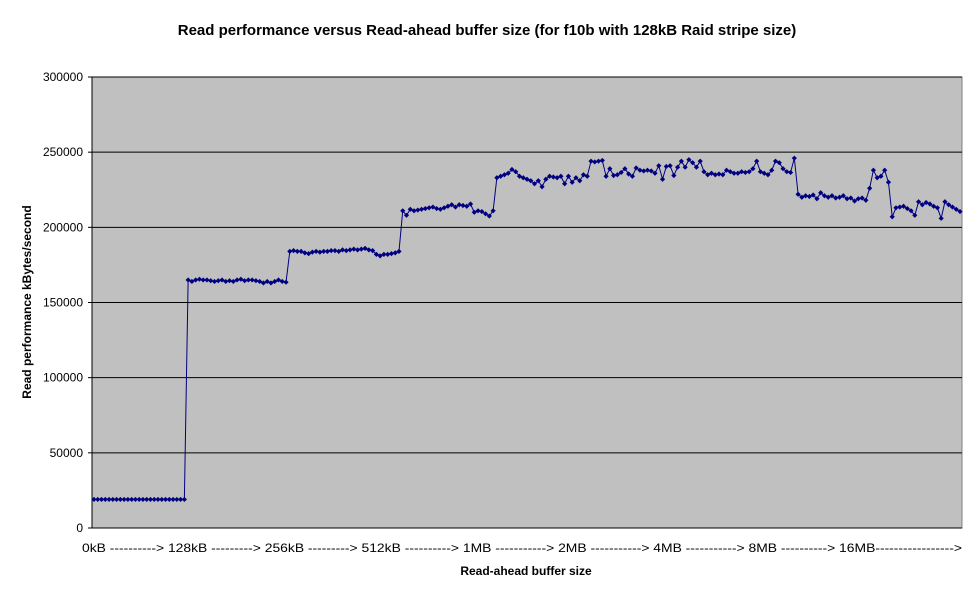 The image size is (974, 596). I want to click on y-axis-ticks: 0 50000 100000 150000 200000 250000 300000, so click(67, 302).